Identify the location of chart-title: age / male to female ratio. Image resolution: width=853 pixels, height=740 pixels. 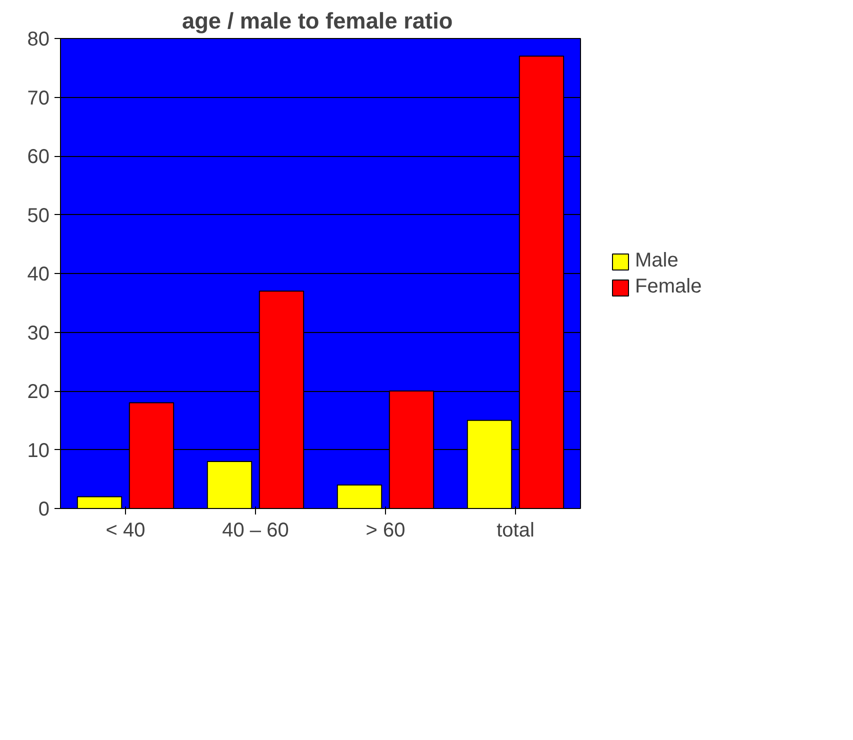
(317, 21).